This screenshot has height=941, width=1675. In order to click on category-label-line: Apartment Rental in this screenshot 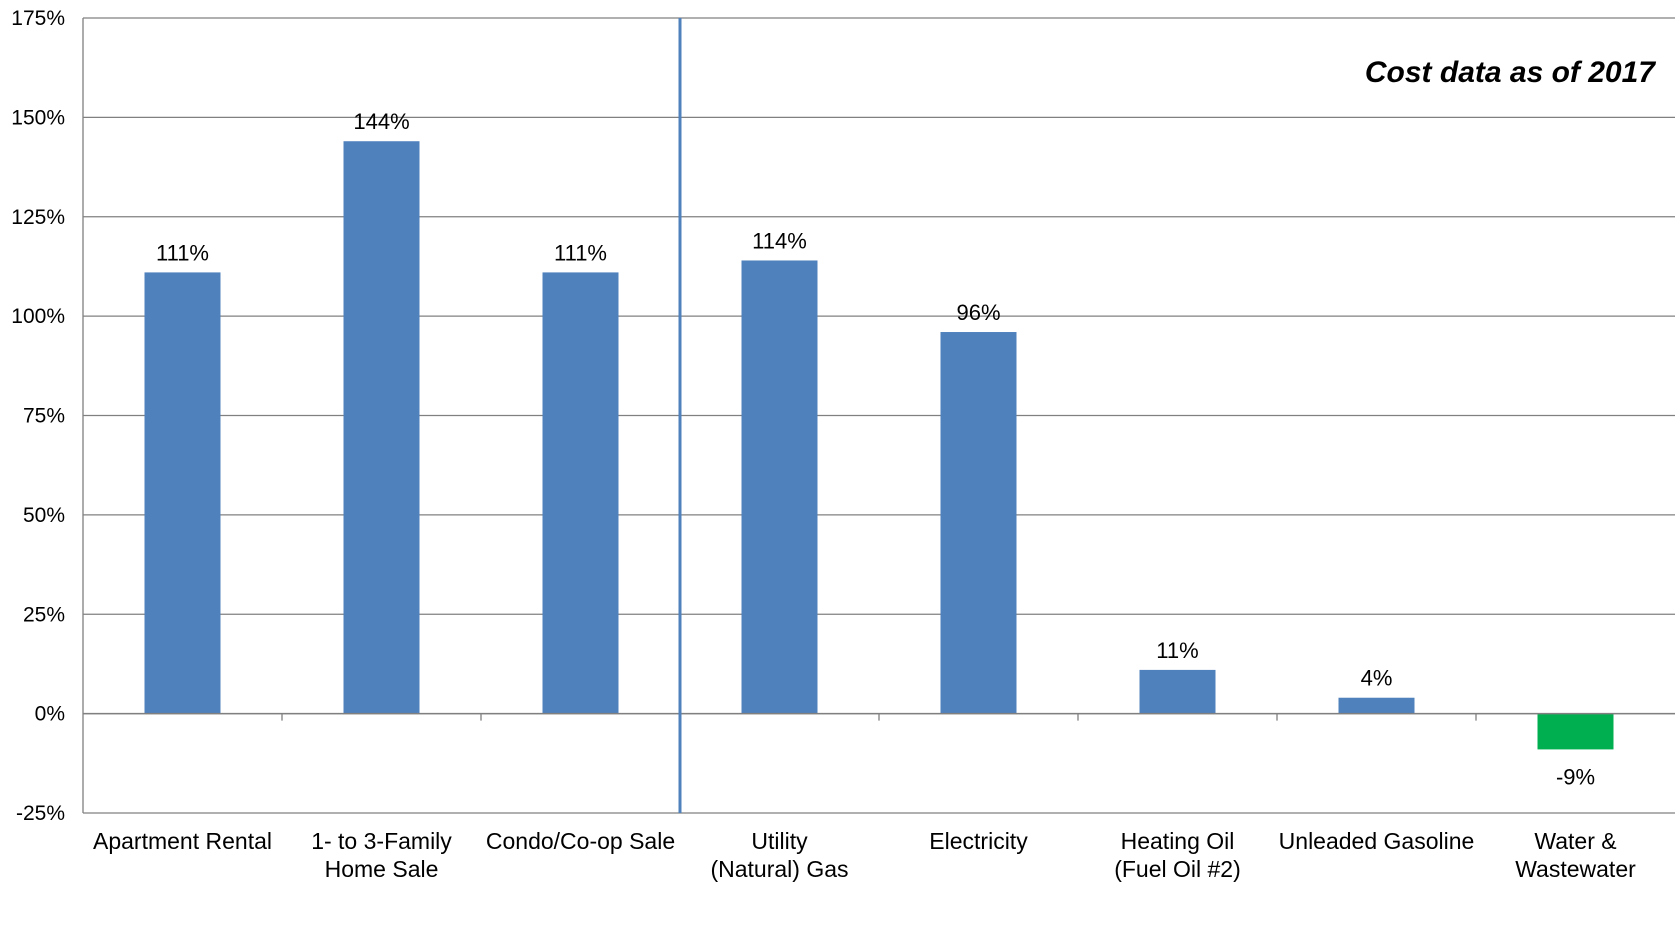, I will do `click(182, 841)`.